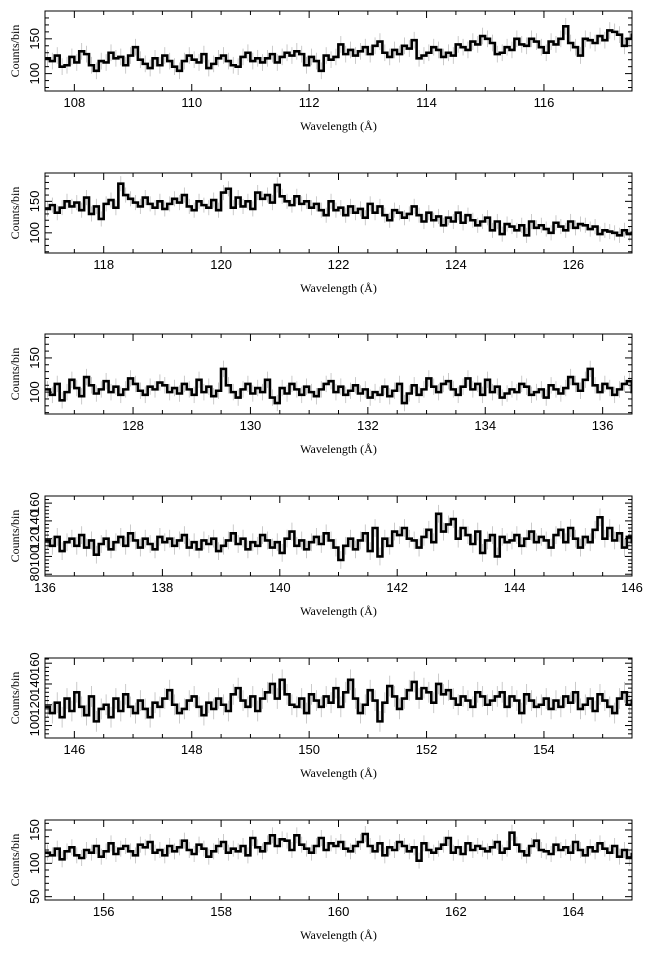 The height and width of the screenshot is (953, 652). Describe the element at coordinates (34, 896) in the screenshot. I see `y-tick-label: 50` at that location.